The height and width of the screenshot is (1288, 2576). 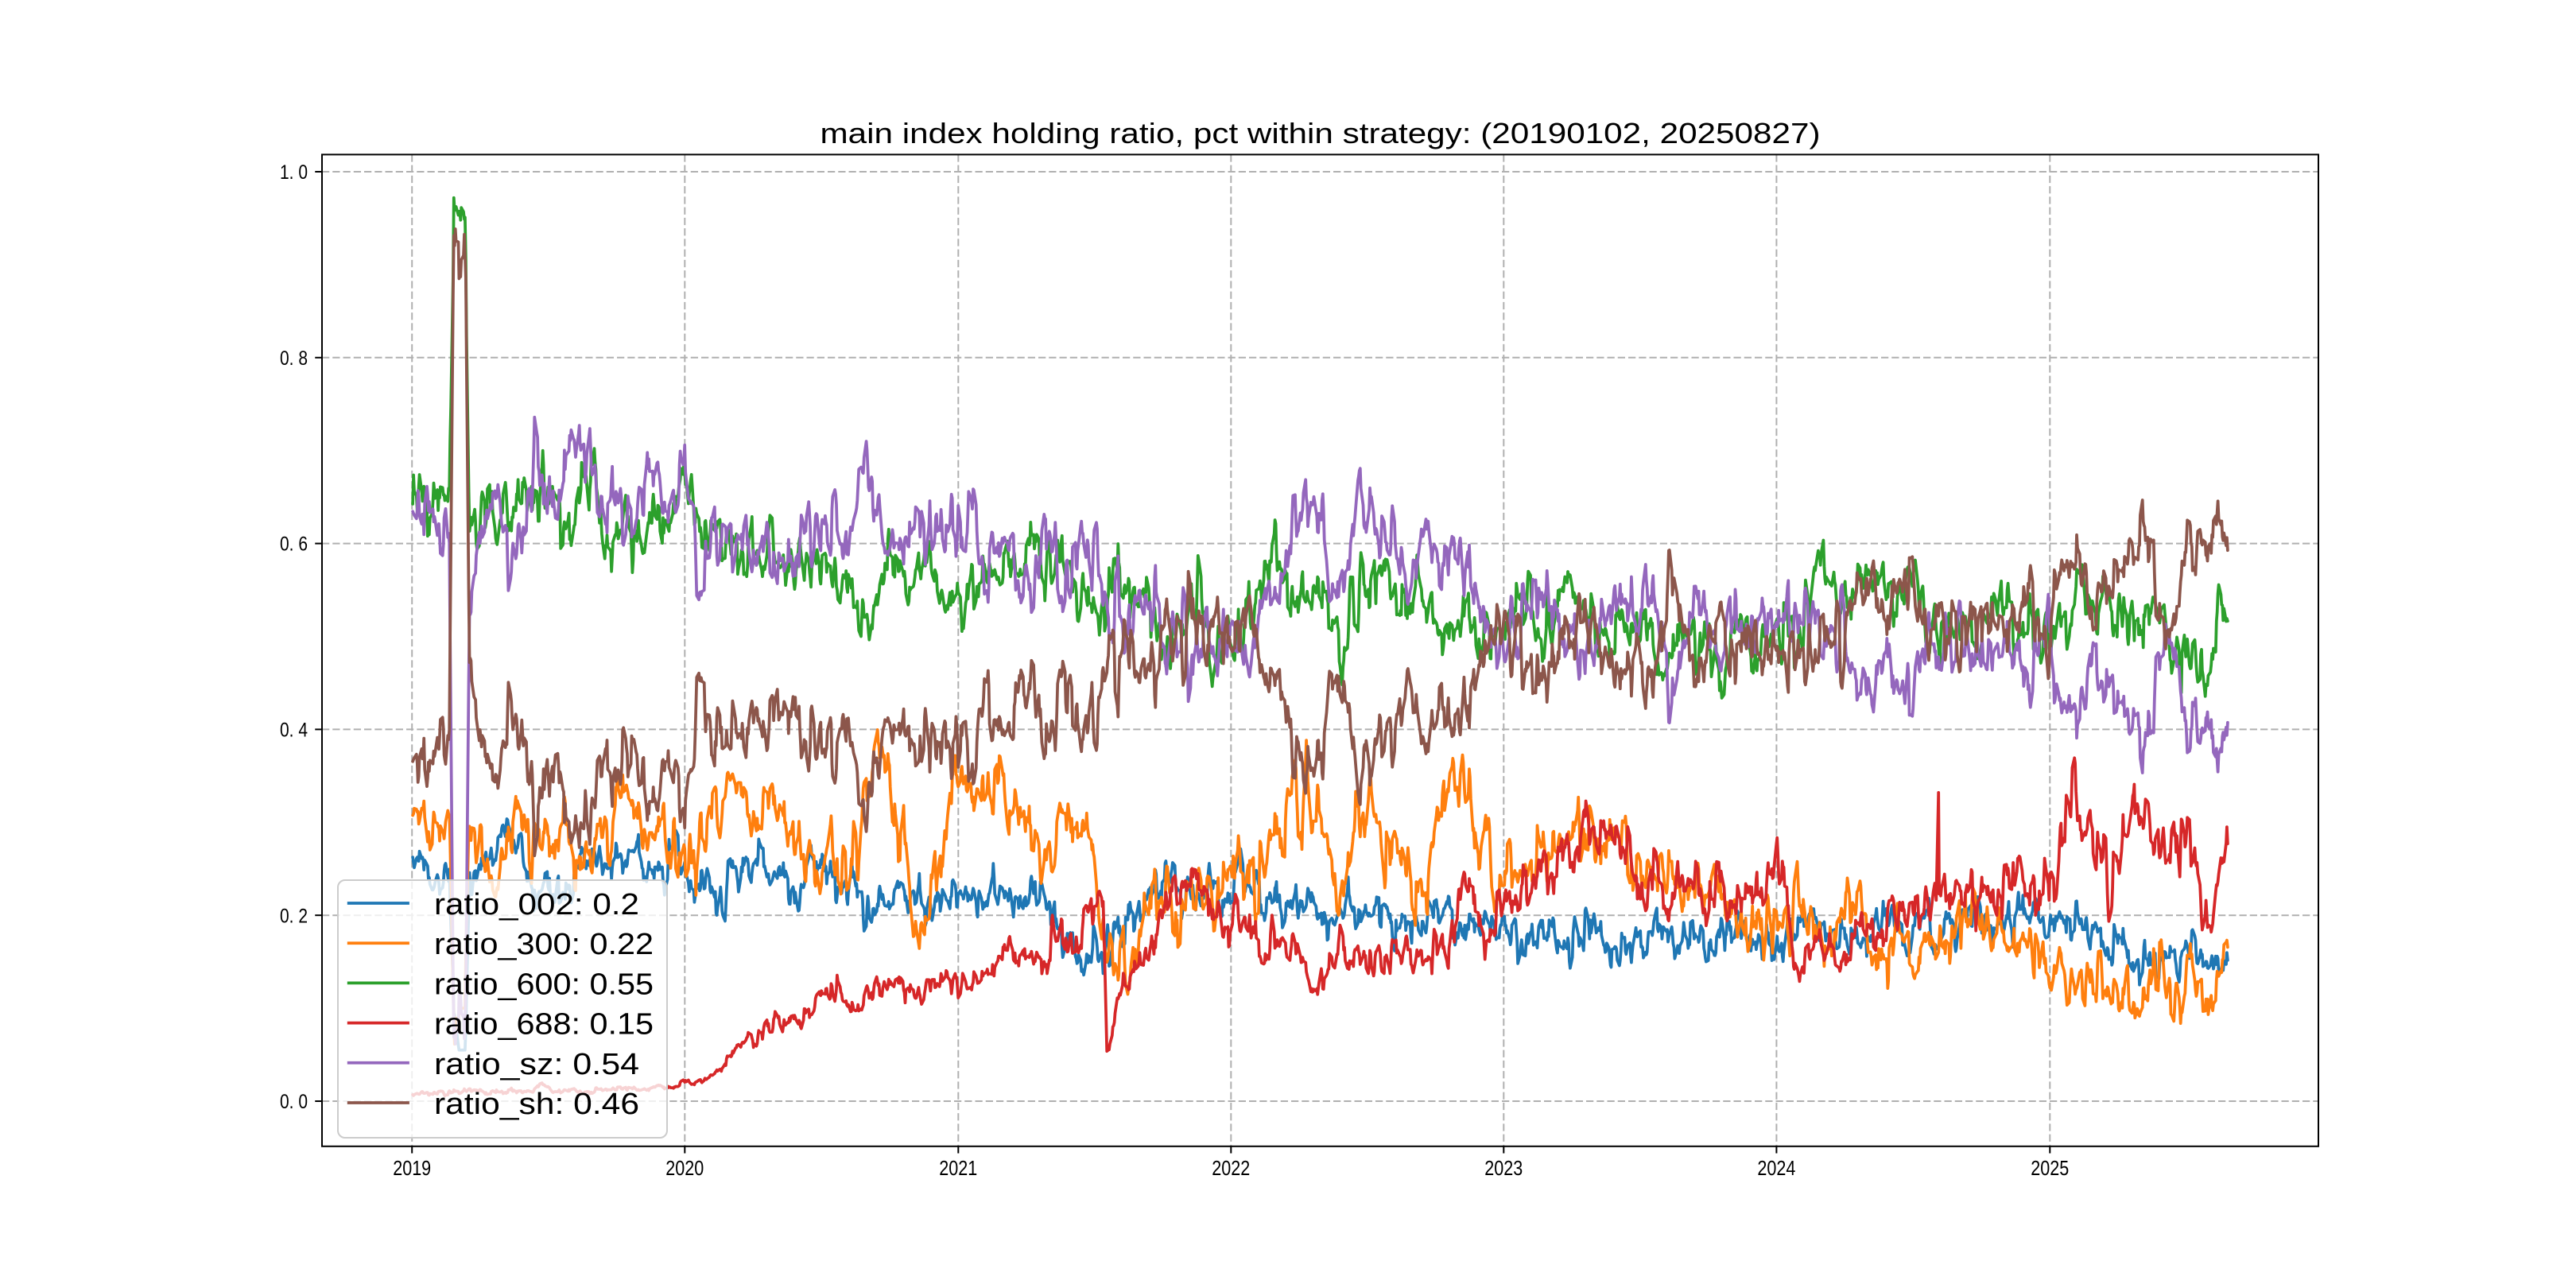 What do you see at coordinates (1231, 1168) in the screenshot?
I see `svg-text: 2022` at bounding box center [1231, 1168].